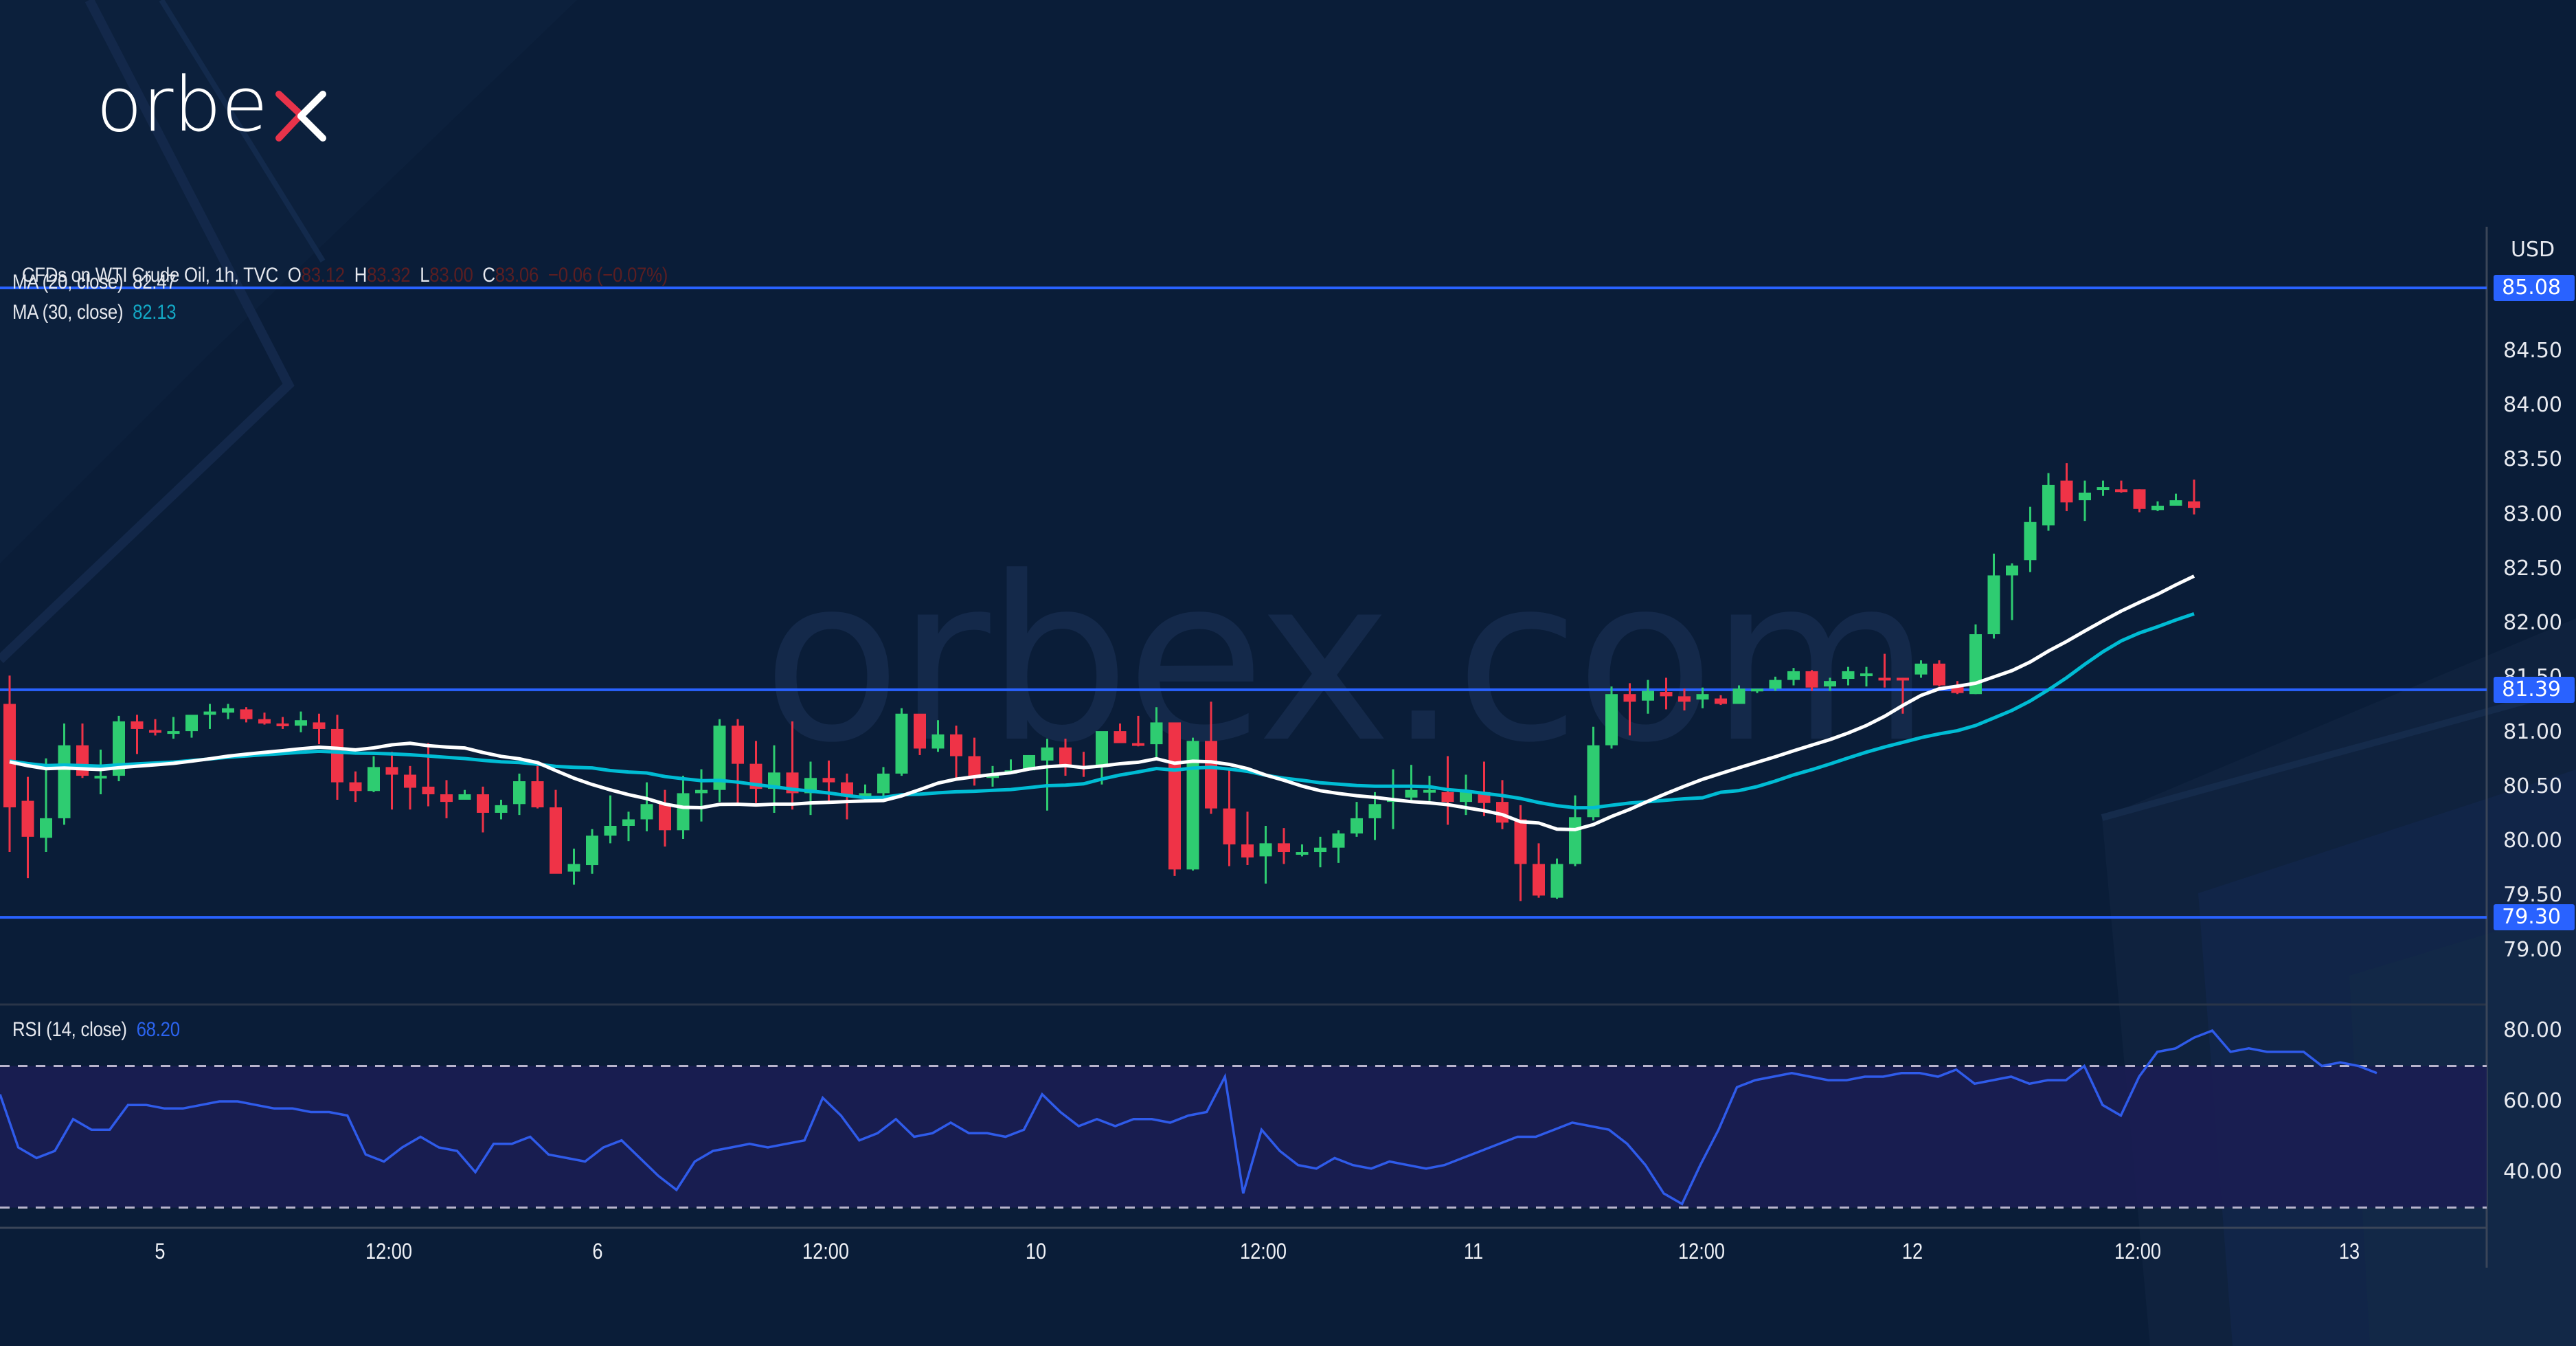  What do you see at coordinates (158, 1029) in the screenshot?
I see `rsi-value: 68.20` at bounding box center [158, 1029].